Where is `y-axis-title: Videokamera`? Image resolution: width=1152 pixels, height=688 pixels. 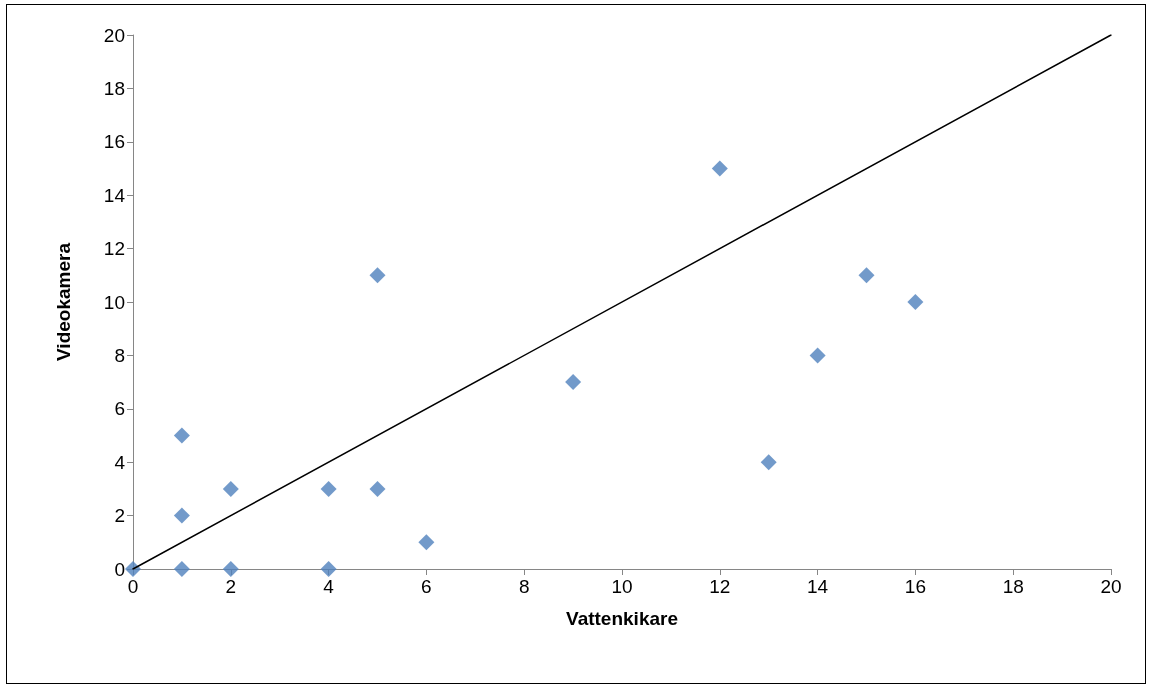
y-axis-title: Videokamera is located at coordinates (63, 301).